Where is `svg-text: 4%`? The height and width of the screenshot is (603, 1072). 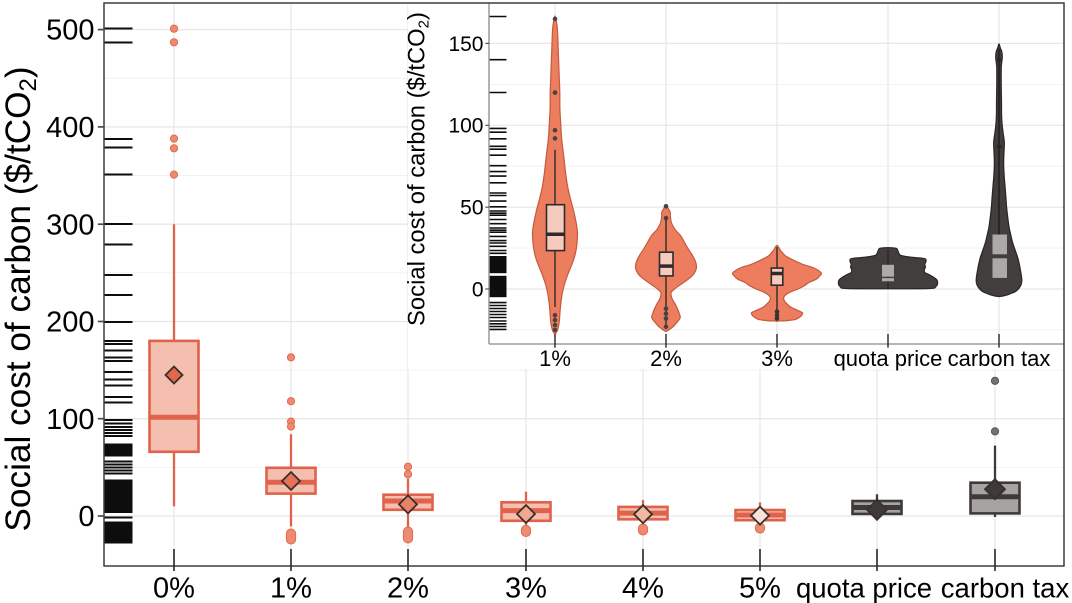
svg-text: 4% is located at coordinates (643, 587).